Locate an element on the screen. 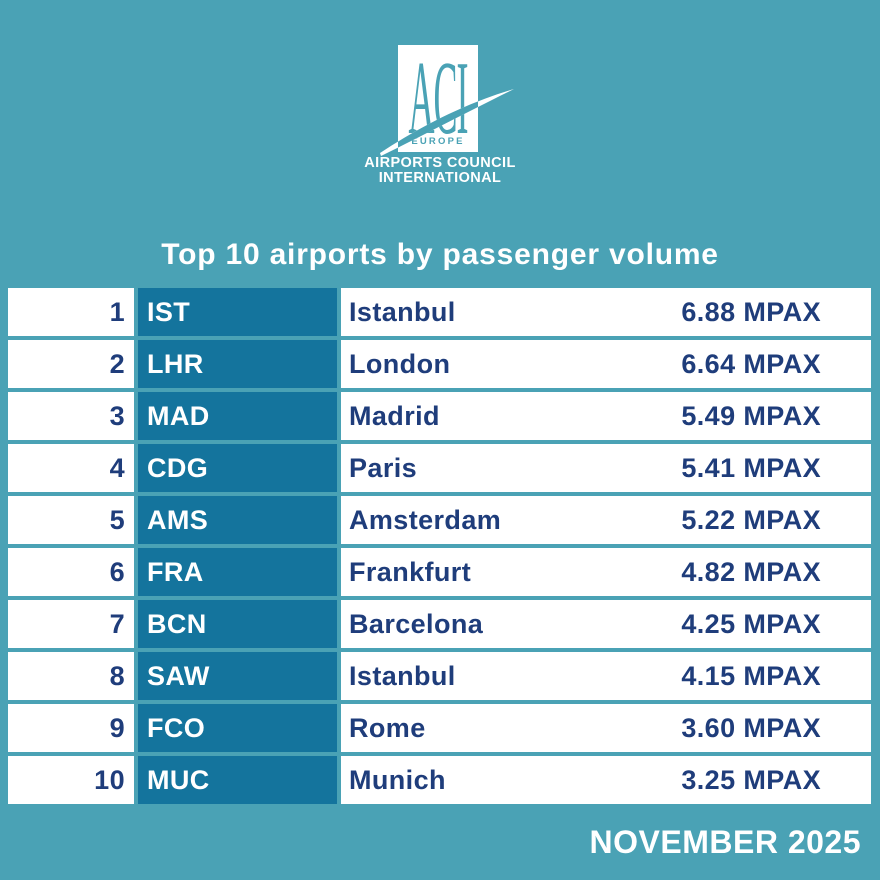  airport-code-cell: IST is located at coordinates (237, 312).